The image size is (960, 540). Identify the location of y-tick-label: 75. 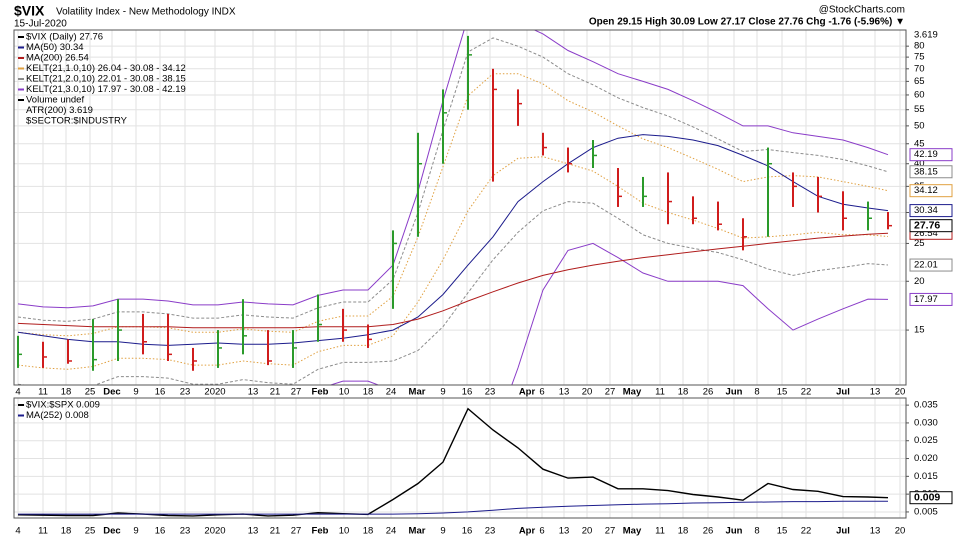
(919, 57).